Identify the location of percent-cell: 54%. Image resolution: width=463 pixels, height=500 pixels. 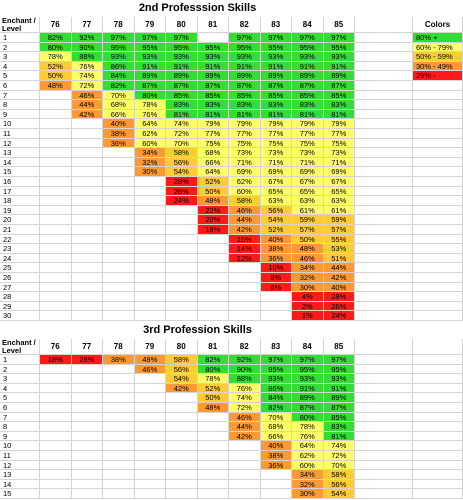
(182, 172).